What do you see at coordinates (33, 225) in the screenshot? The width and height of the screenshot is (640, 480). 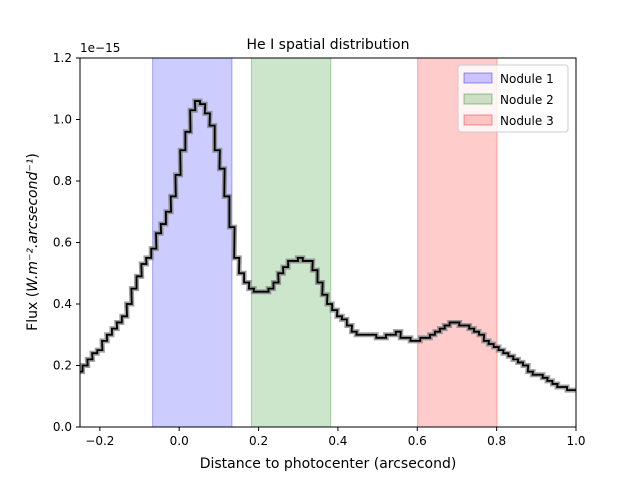 I see `y-axis-label-unit: W.m⁻².arcsecond⁻¹` at bounding box center [33, 225].